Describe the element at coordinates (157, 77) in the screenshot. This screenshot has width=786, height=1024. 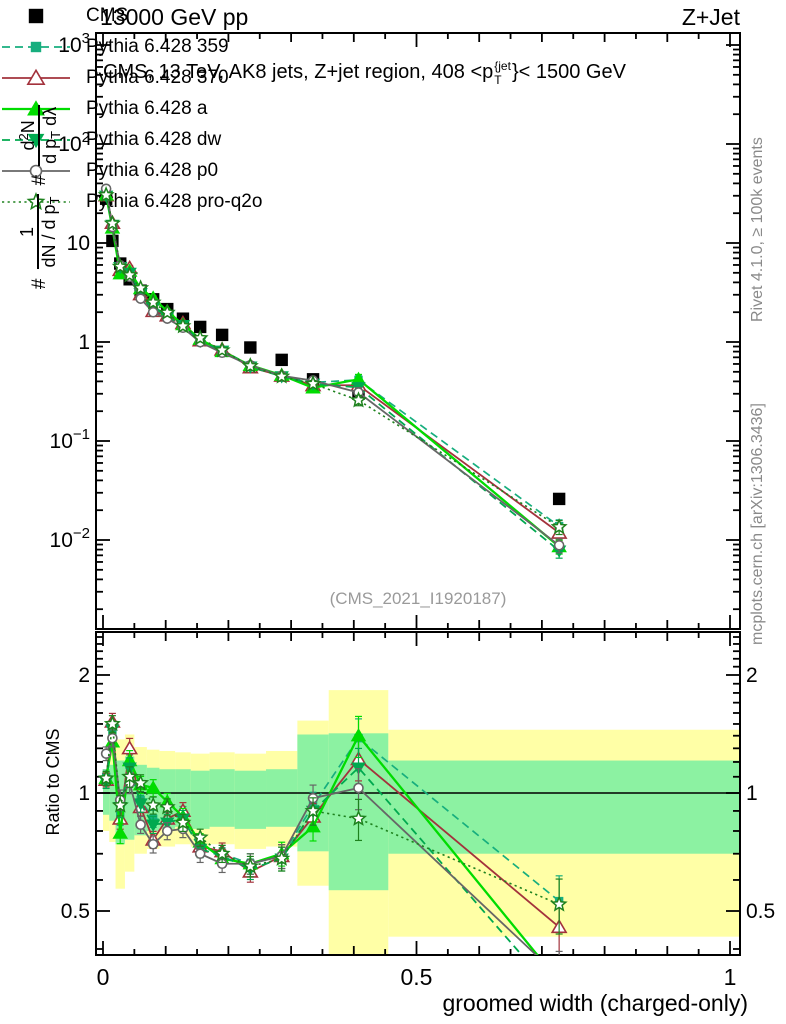
I see `legend-label: Pythia 6.428 370` at that location.